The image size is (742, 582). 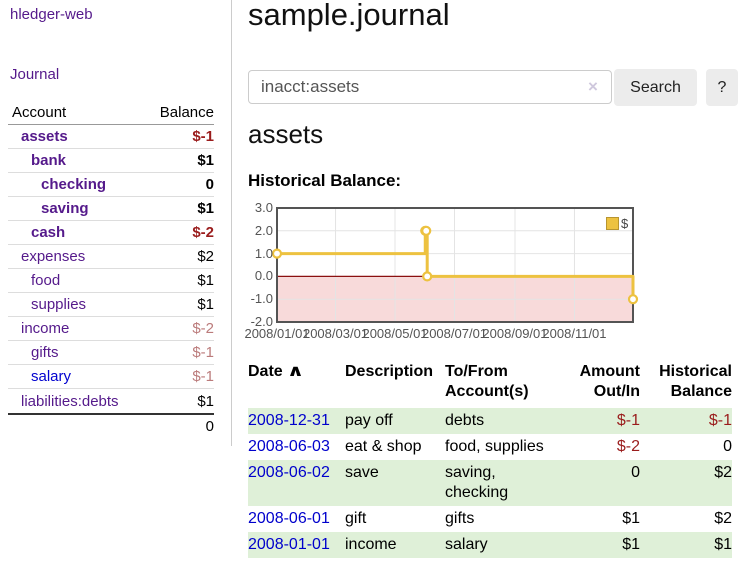 What do you see at coordinates (59, 304) in the screenshot?
I see `account-link-supplies: supplies` at bounding box center [59, 304].